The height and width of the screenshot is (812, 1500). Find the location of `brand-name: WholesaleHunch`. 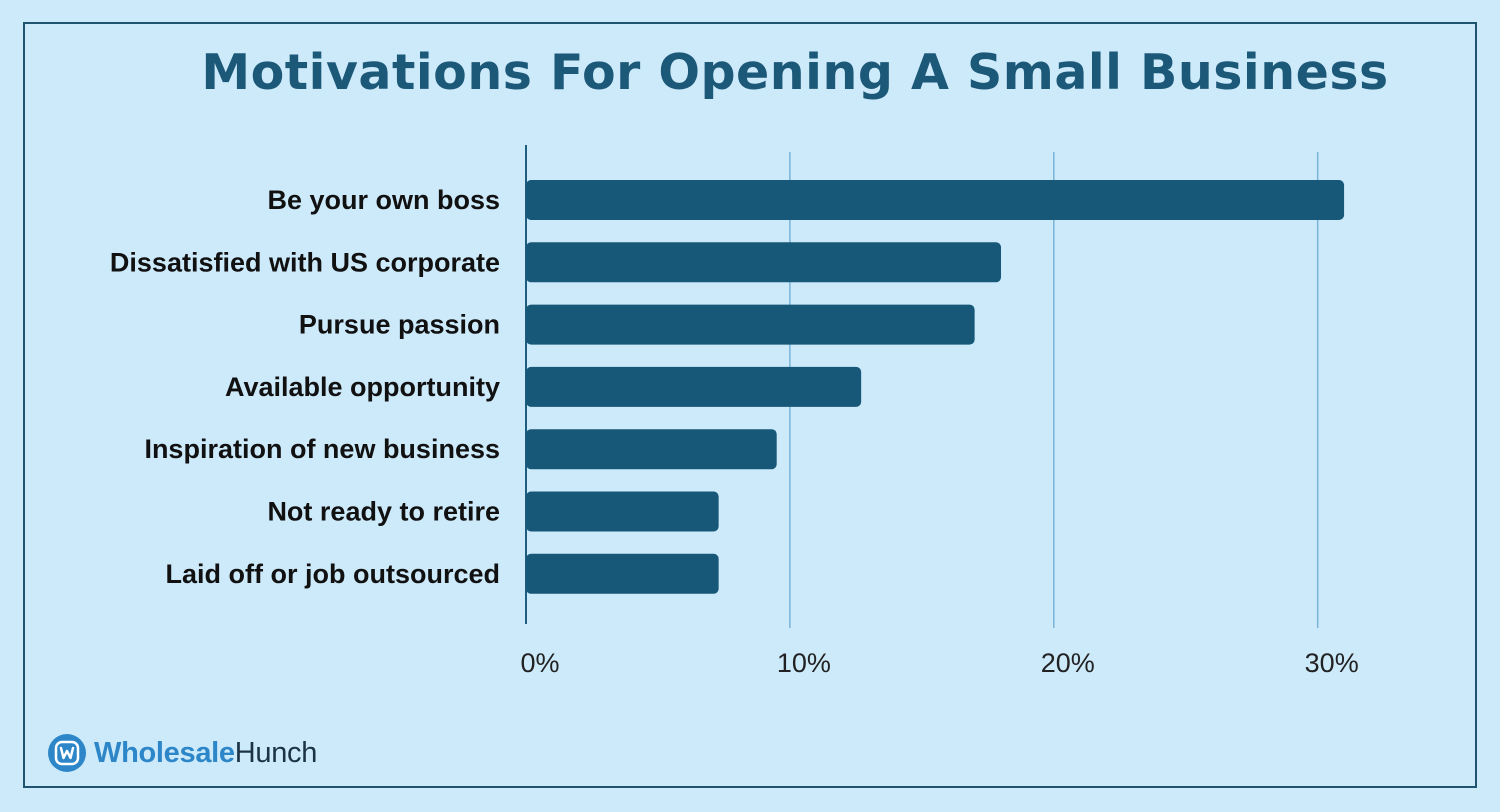

brand-name: WholesaleHunch is located at coordinates (205, 753).